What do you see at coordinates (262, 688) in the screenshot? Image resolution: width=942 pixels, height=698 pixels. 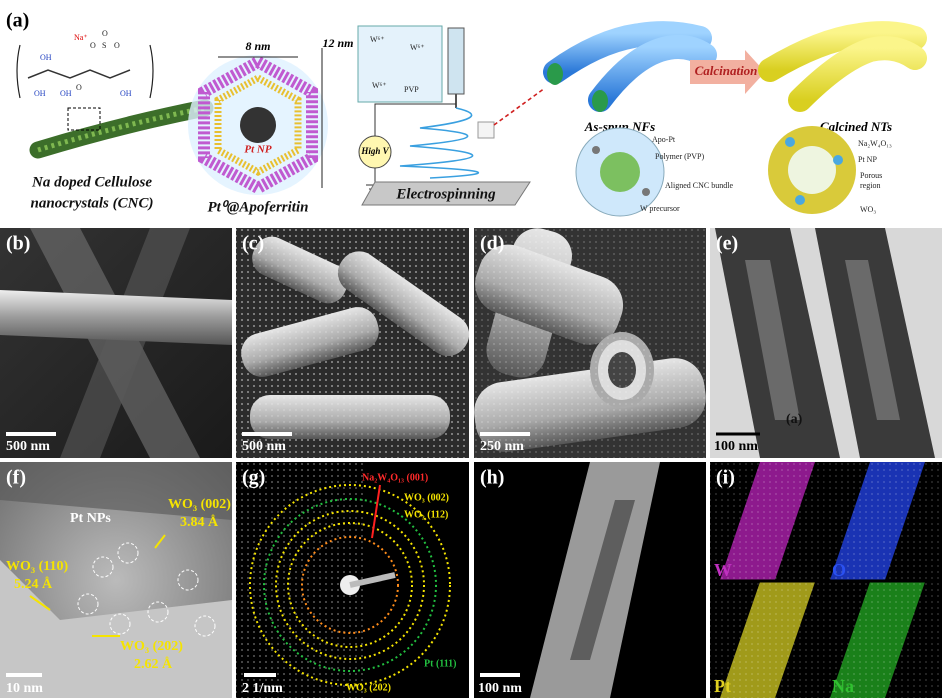 I see `scale-label: 2 1/nm` at bounding box center [262, 688].